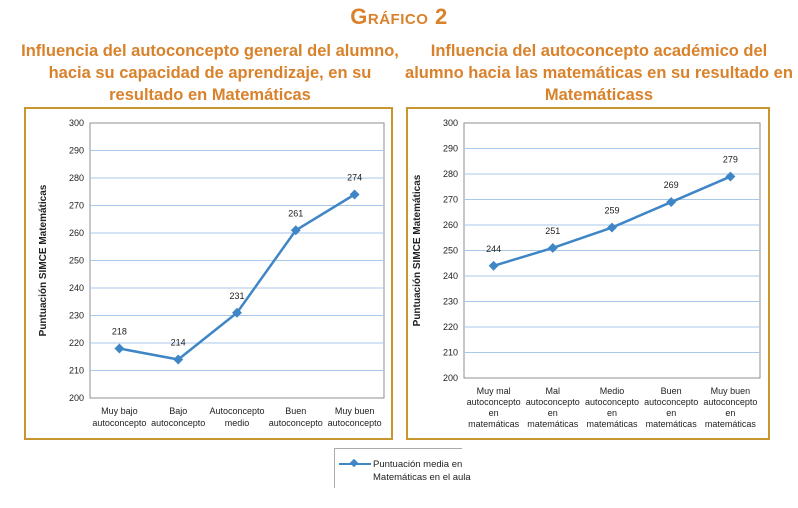  I want to click on right-y-tick-label: 280, so click(450, 174).